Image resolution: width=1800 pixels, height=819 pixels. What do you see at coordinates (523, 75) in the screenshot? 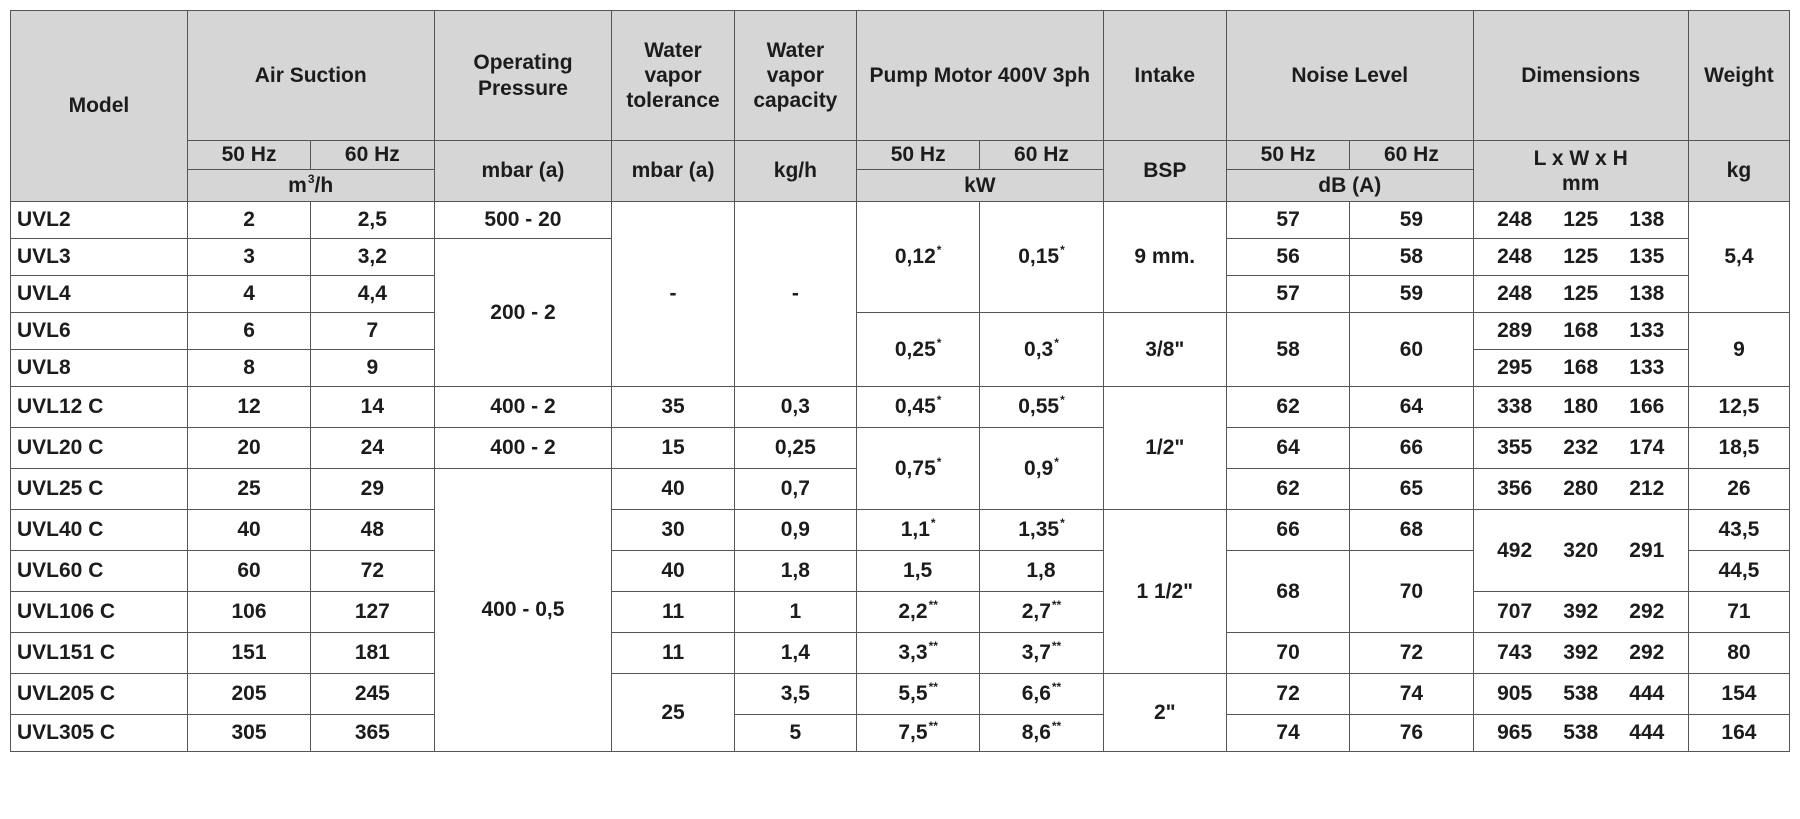
I see `header-operating-pressure: Operating Pressure` at bounding box center [523, 75].